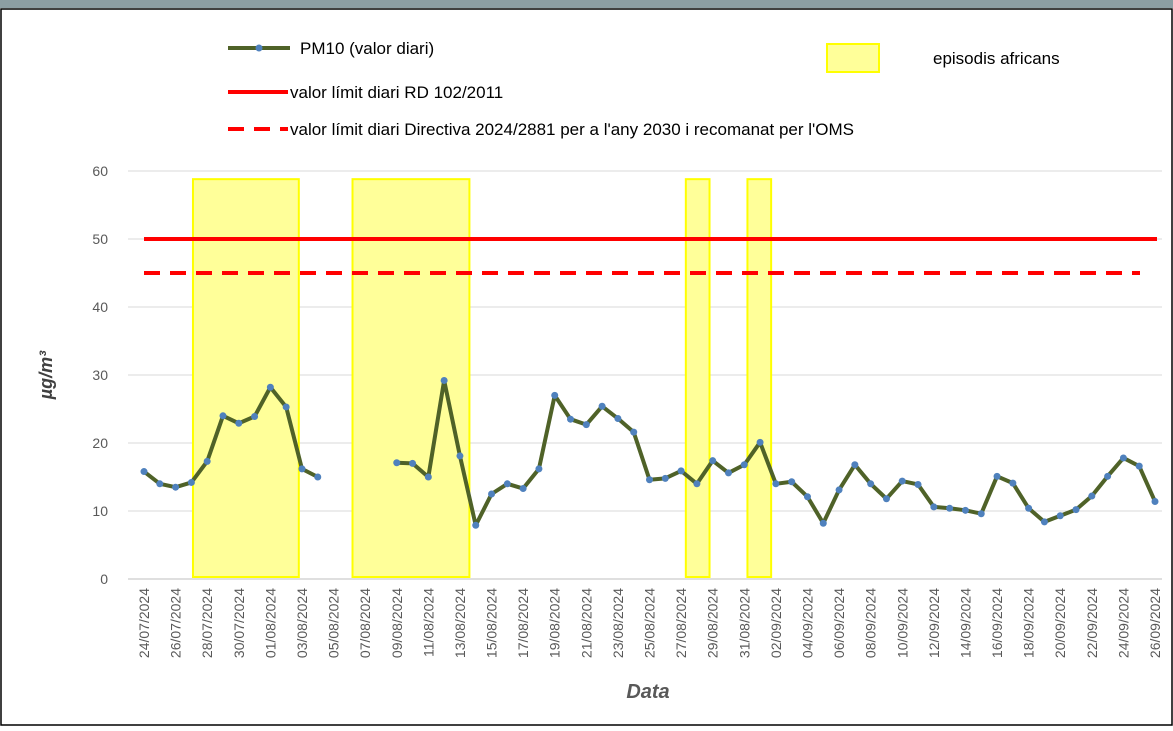 This screenshot has width=1173, height=731. Describe the element at coordinates (586, 623) in the screenshot. I see `x-tick-label: 21/08/2024` at that location.